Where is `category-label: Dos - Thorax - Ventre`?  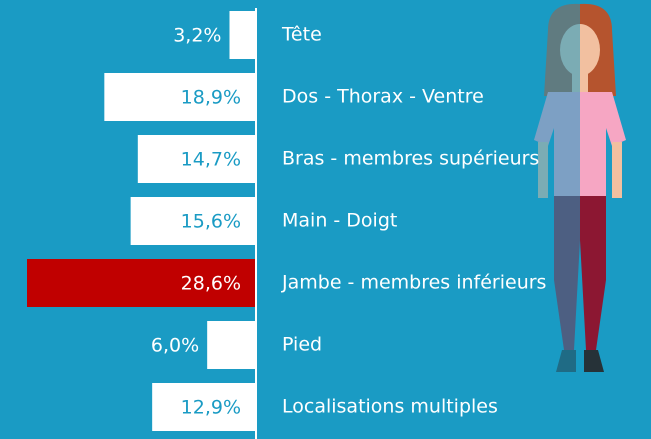 category-label: Dos - Thorax - Ventre is located at coordinates (383, 97).